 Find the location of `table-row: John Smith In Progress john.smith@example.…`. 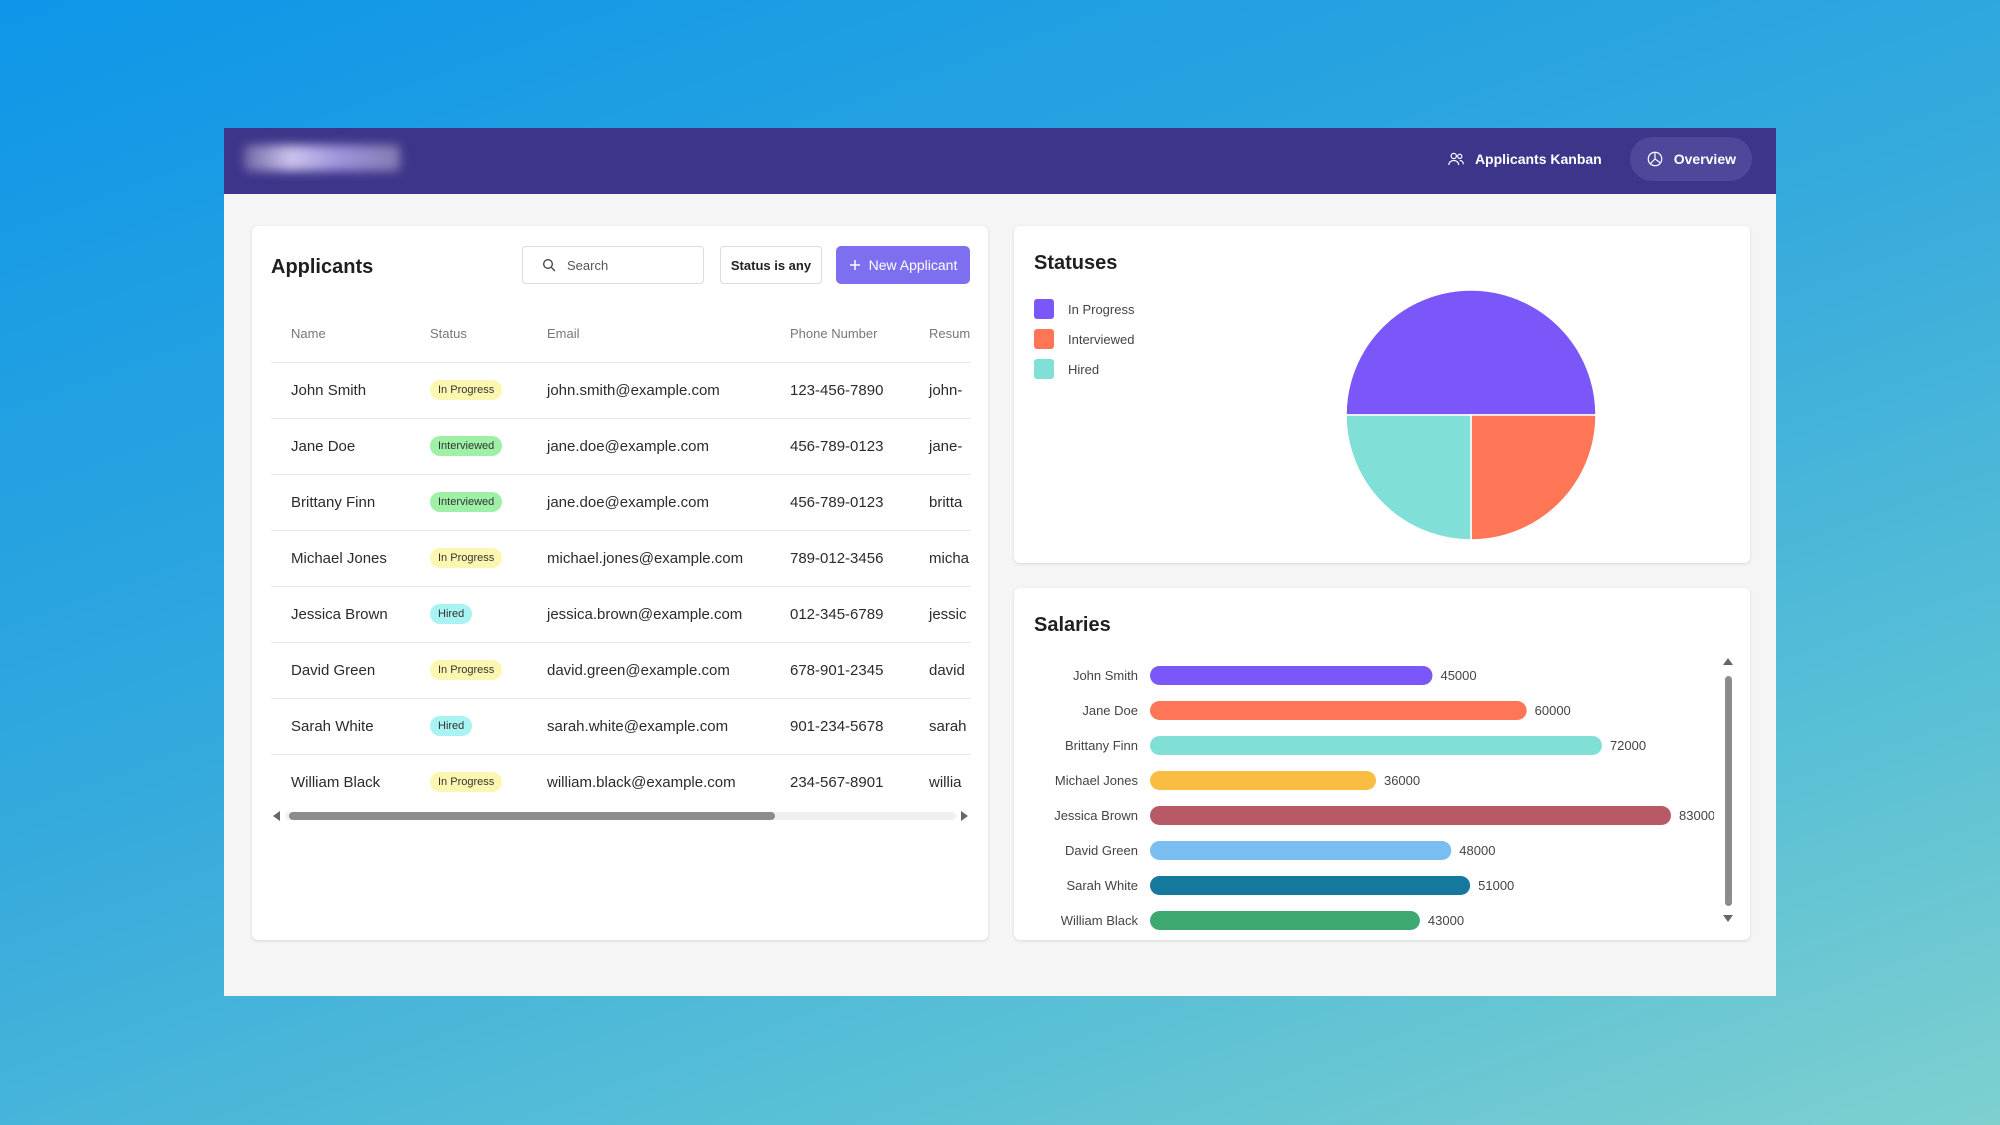

table-row: John Smith In Progress john.smith@example.… is located at coordinates (620, 390).